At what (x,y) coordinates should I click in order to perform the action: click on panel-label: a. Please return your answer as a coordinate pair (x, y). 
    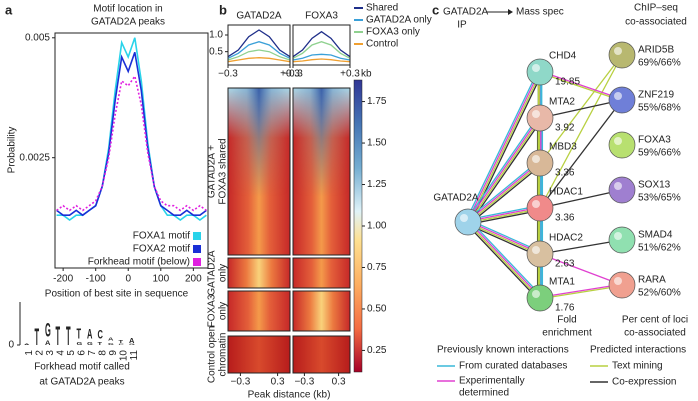
    Looking at the image, I should click on (9, 9).